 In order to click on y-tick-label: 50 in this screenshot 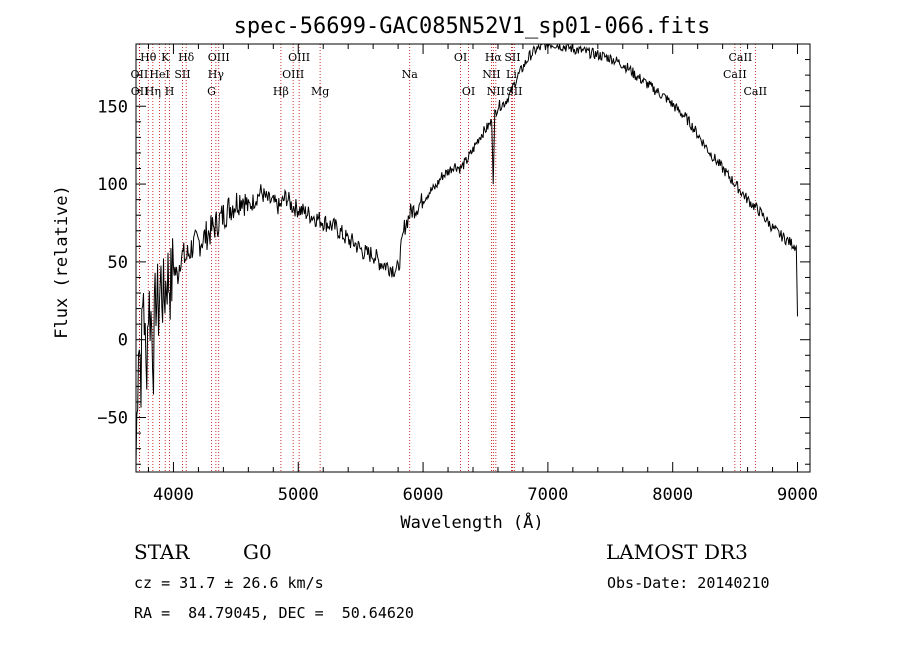, I will do `click(118, 263)`.